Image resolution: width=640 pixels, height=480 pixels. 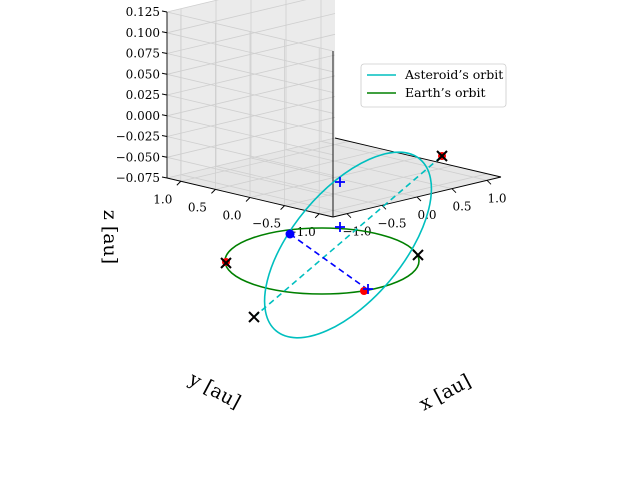 I want to click on x-axis-label: x [au], so click(x=445, y=392).